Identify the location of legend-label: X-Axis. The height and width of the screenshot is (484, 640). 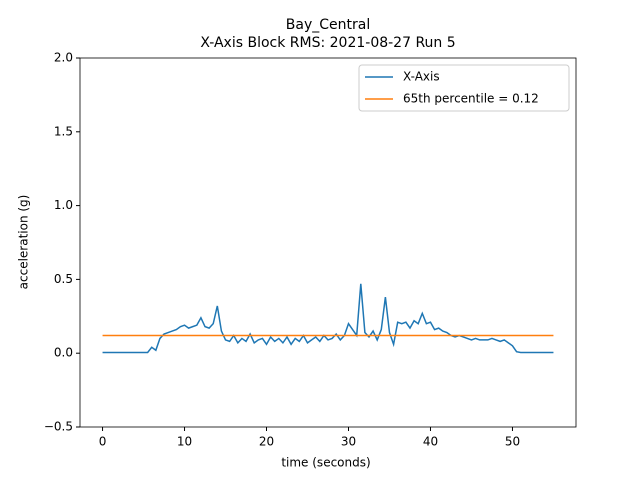
(421, 77).